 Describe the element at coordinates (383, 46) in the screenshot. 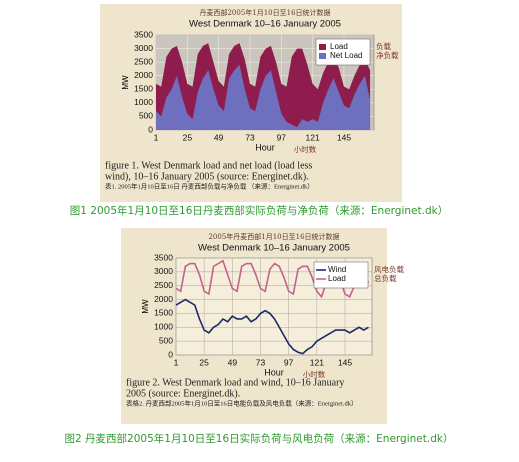

I see `legend-note: 负载` at that location.